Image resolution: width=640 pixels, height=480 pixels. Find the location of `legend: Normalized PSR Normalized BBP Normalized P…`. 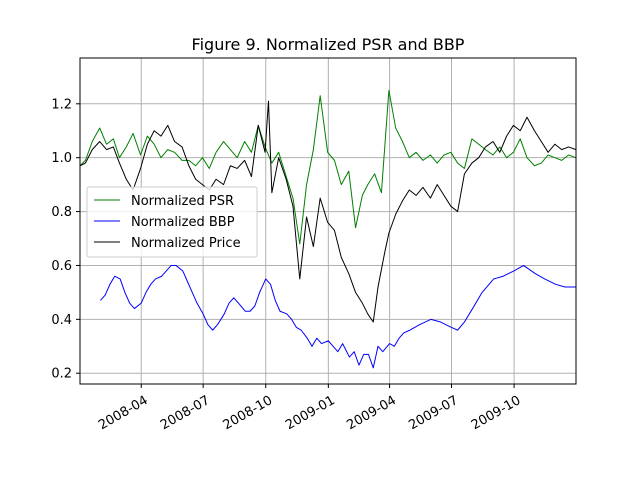

legend: Normalized PSR Normalized BBP Normalized P… is located at coordinates (172, 222).